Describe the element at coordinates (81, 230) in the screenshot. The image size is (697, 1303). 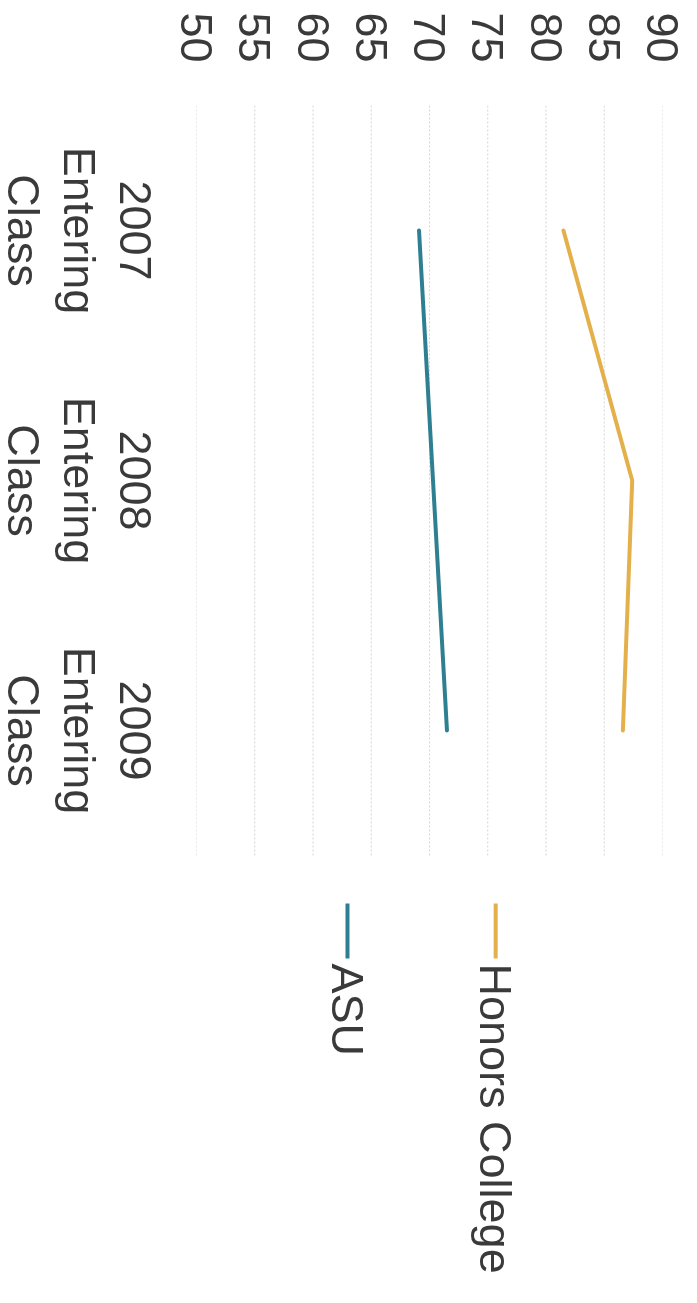
I see `y-tick-label: 2007 Entering Class` at that location.